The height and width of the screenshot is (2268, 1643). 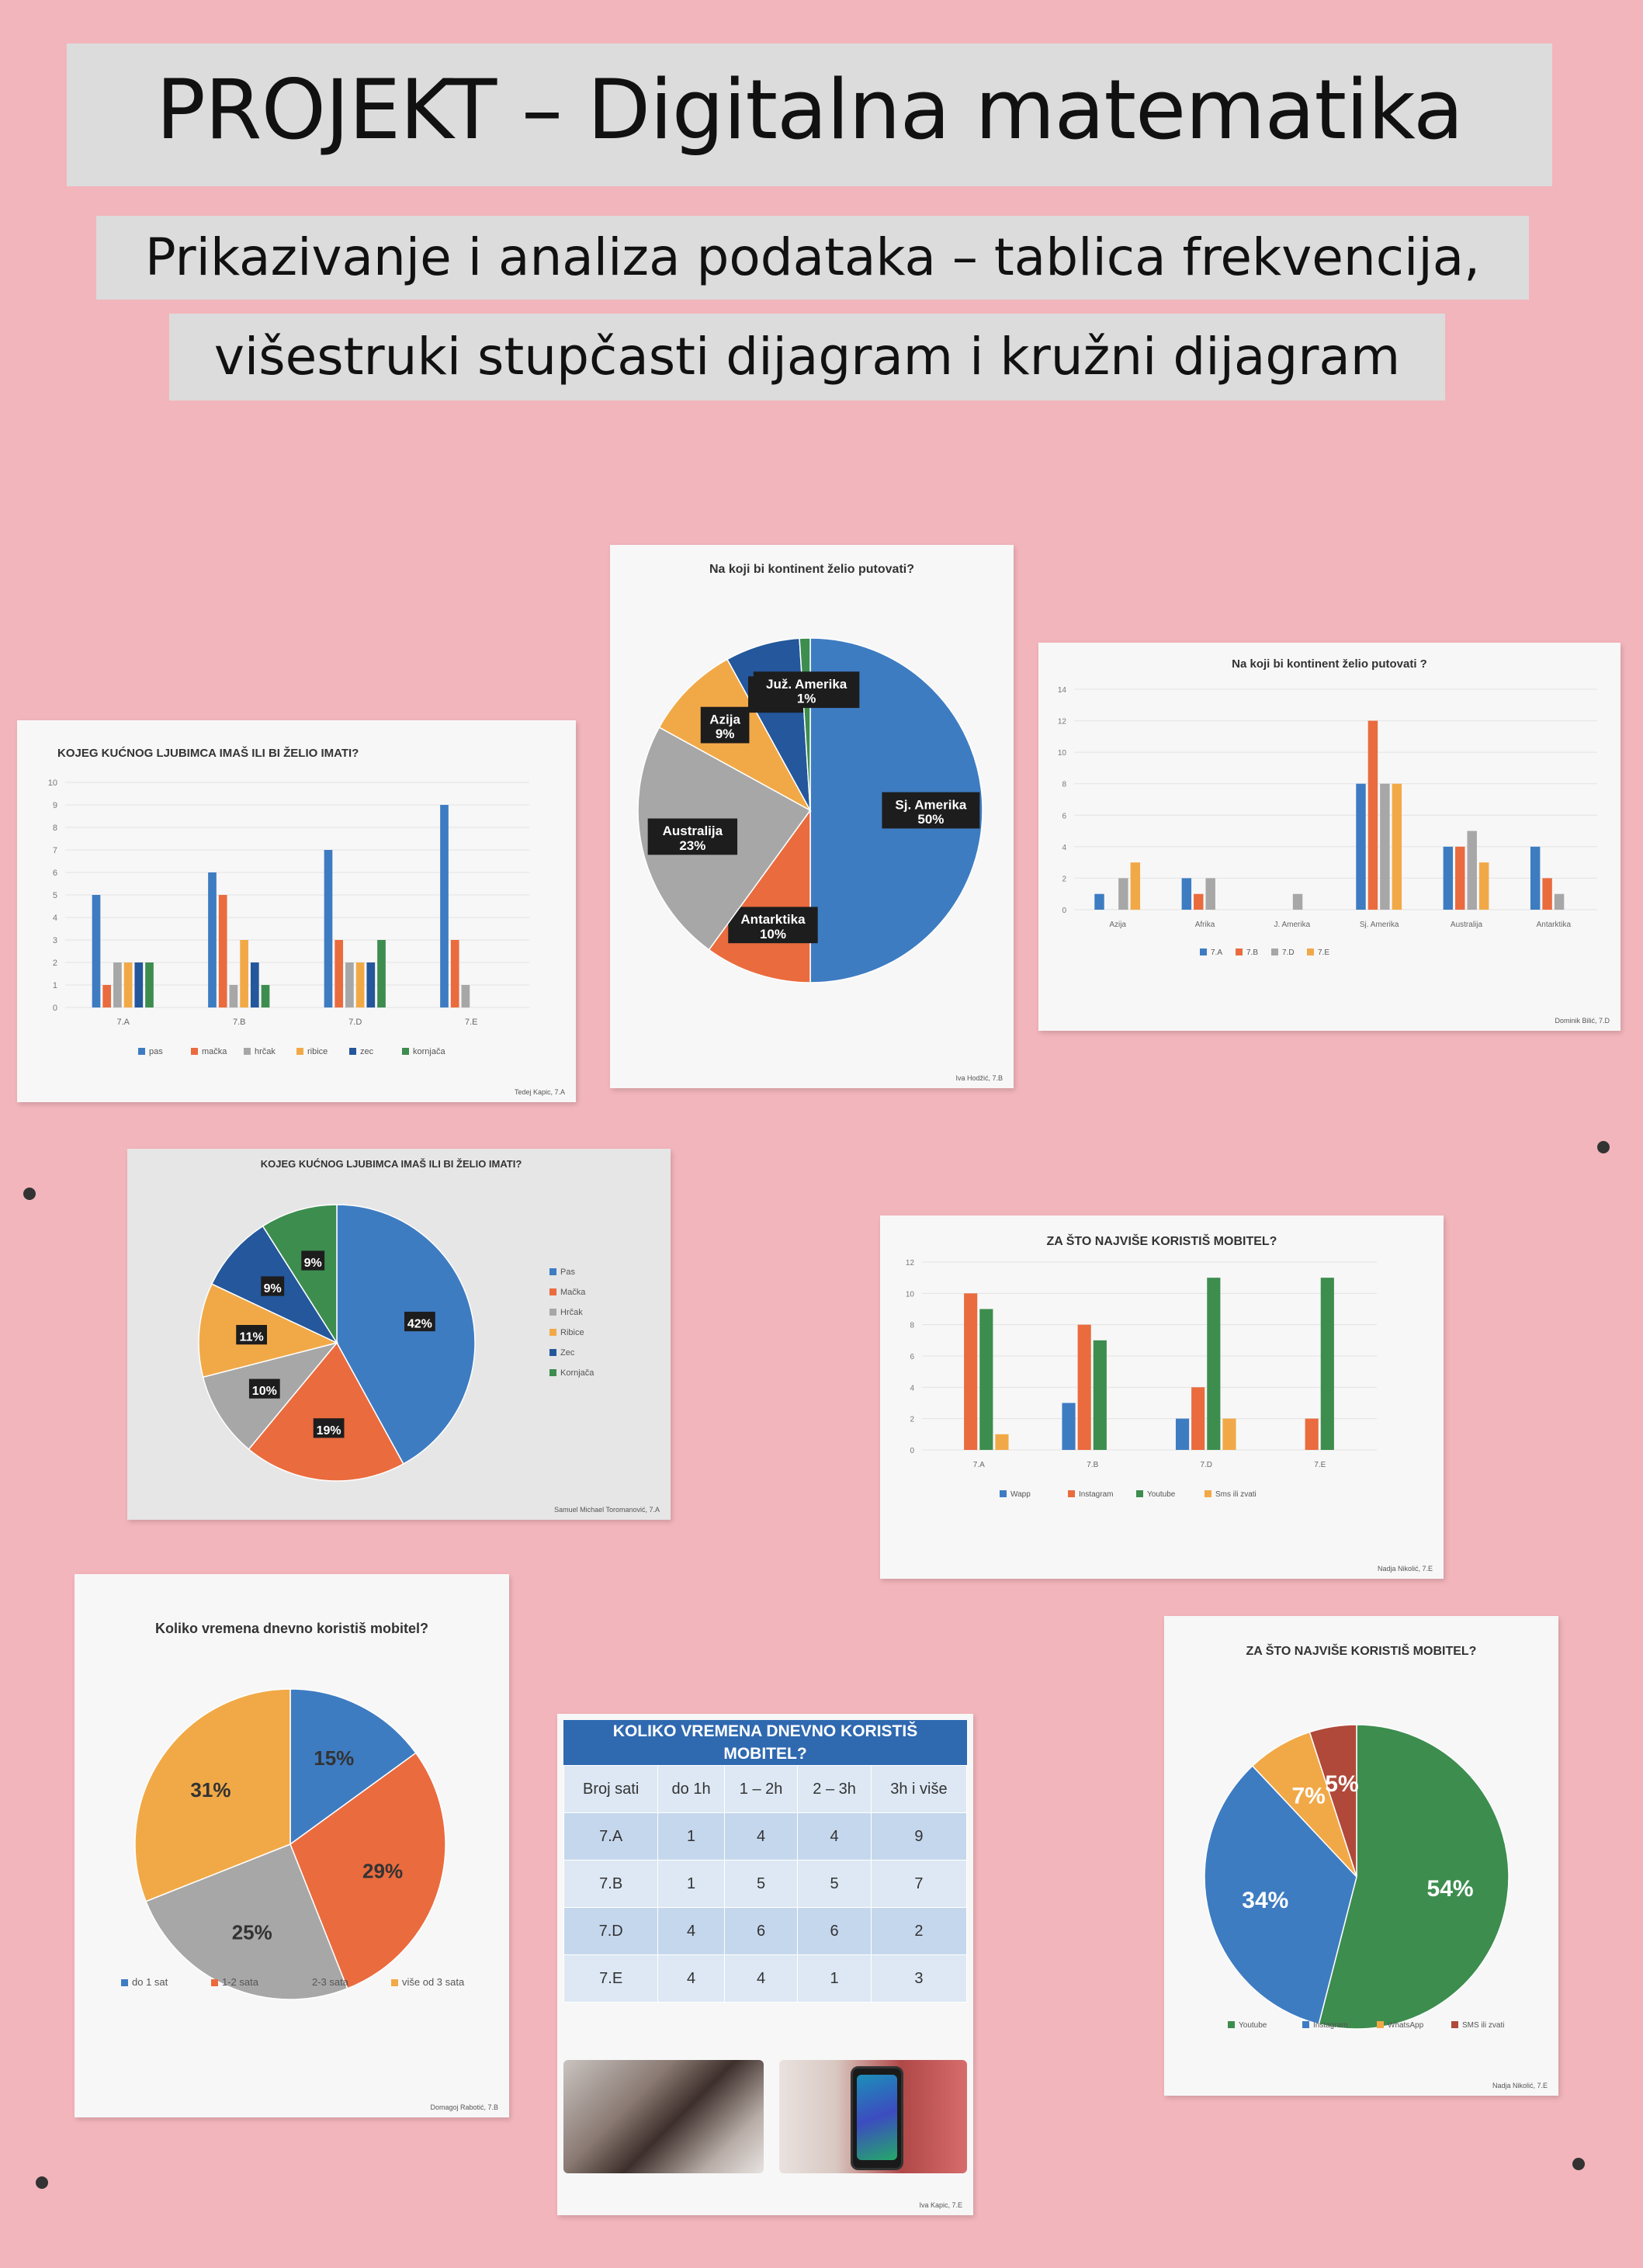 What do you see at coordinates (1582, 1021) in the screenshot?
I see `chart-credit: Dominik Bilić, 7.D` at bounding box center [1582, 1021].